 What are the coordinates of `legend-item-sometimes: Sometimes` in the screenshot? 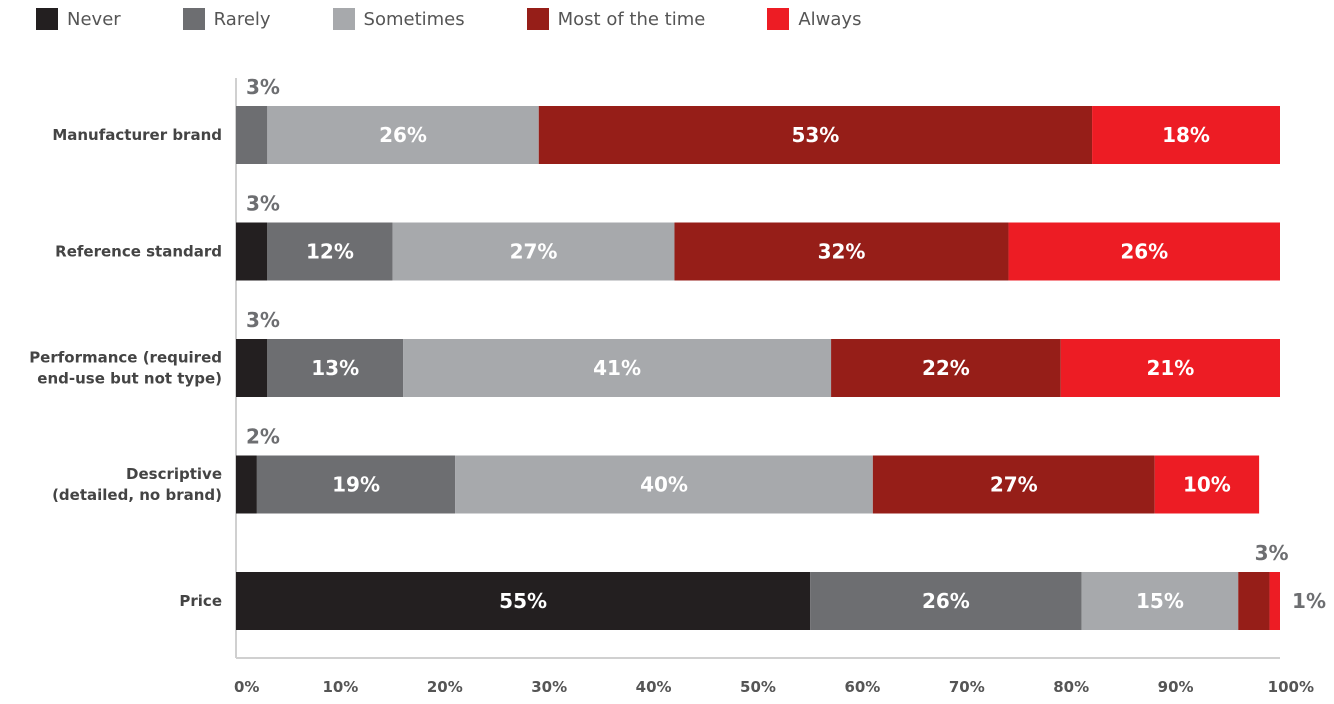 It's located at (398, 19).